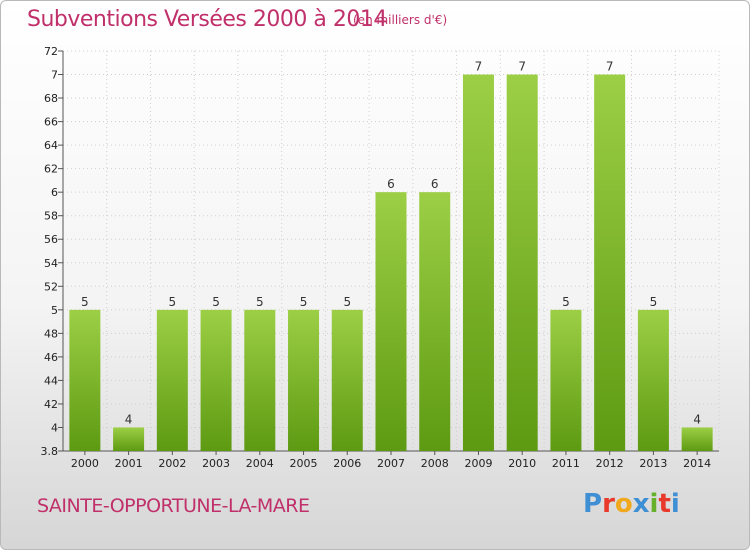  What do you see at coordinates (478, 463) in the screenshot?
I see `x-tick-label: 2009` at bounding box center [478, 463].